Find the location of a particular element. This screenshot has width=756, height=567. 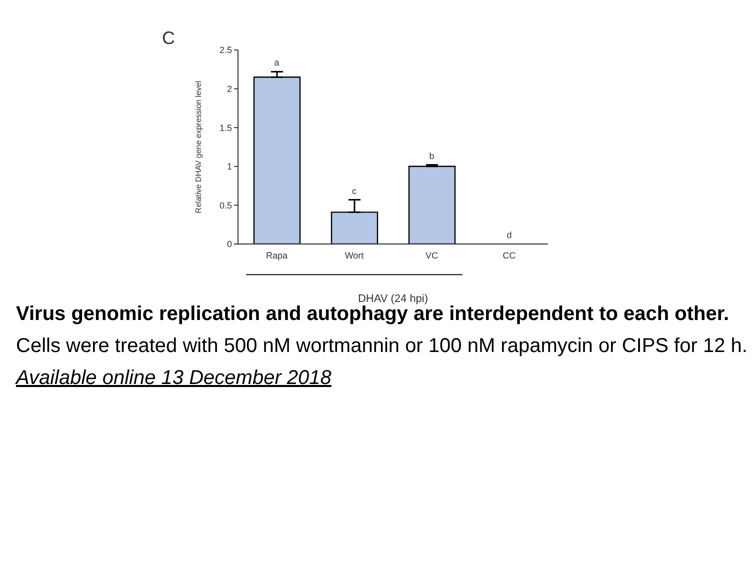

text: C is located at coordinates (168, 38).